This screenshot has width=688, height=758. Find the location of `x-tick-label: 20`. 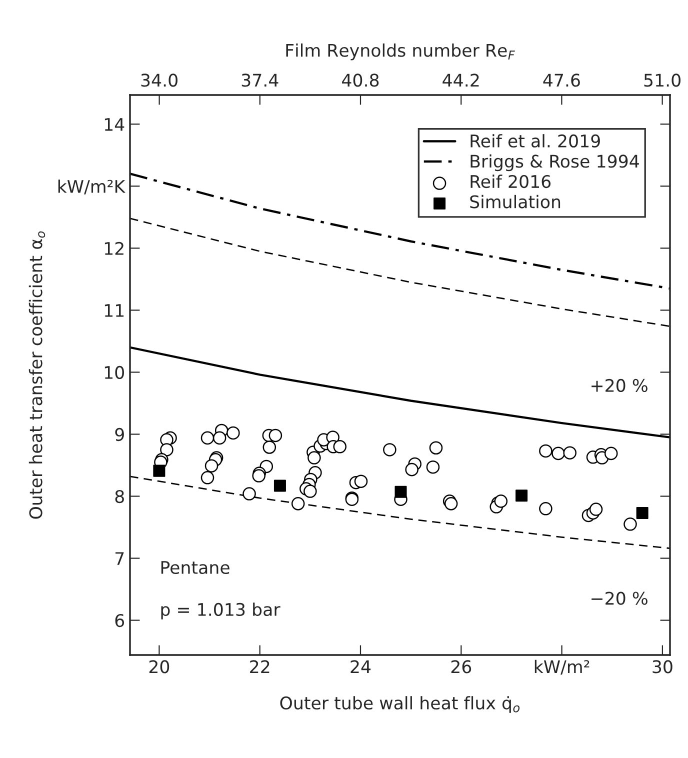

x-tick-label: 20 is located at coordinates (159, 667).